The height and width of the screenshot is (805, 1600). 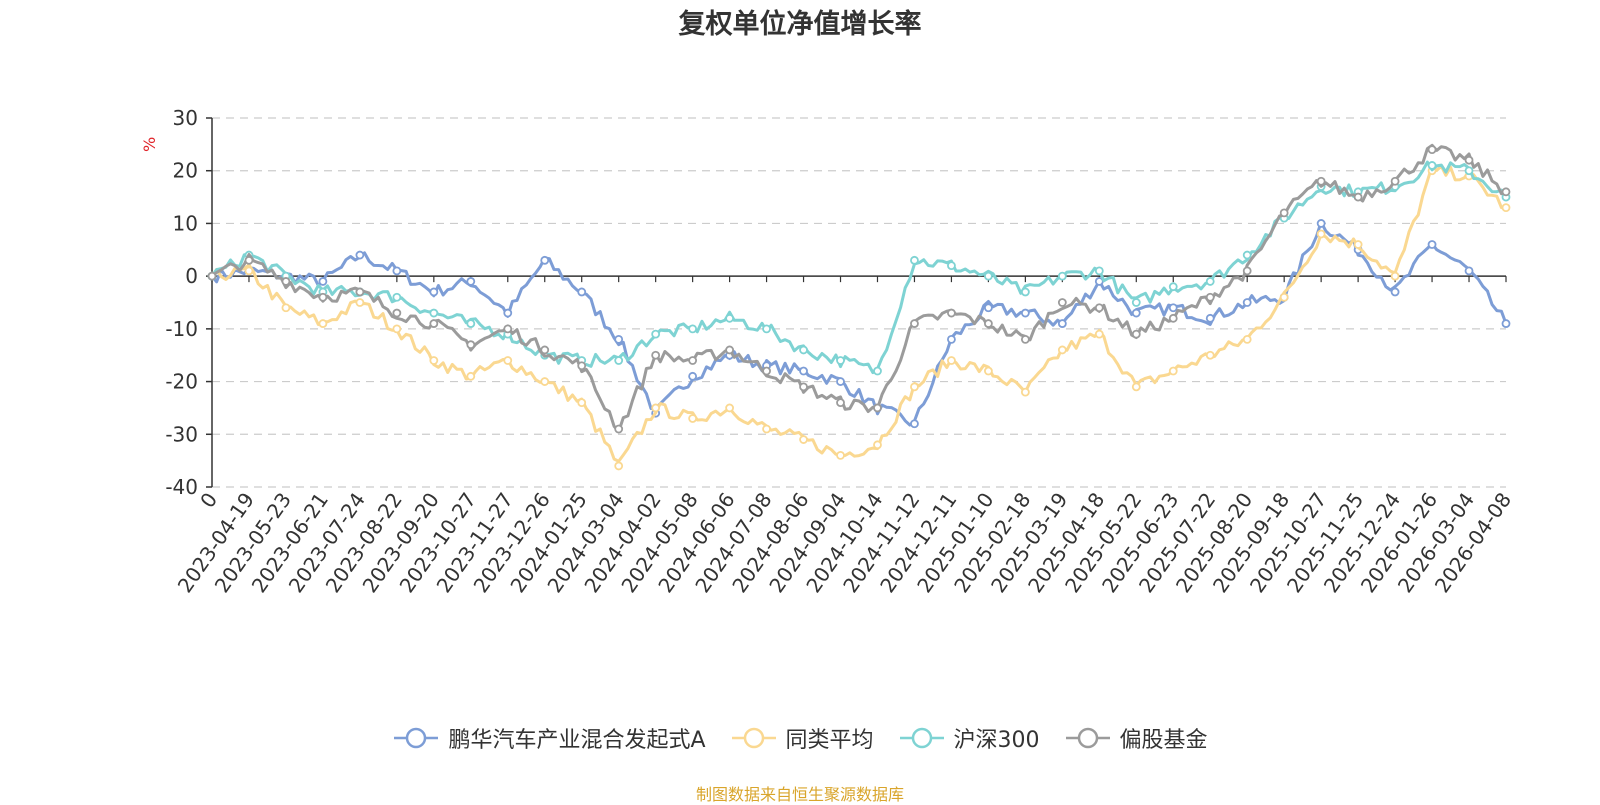 I want to click on y-tick-label: 10, so click(x=185, y=223).